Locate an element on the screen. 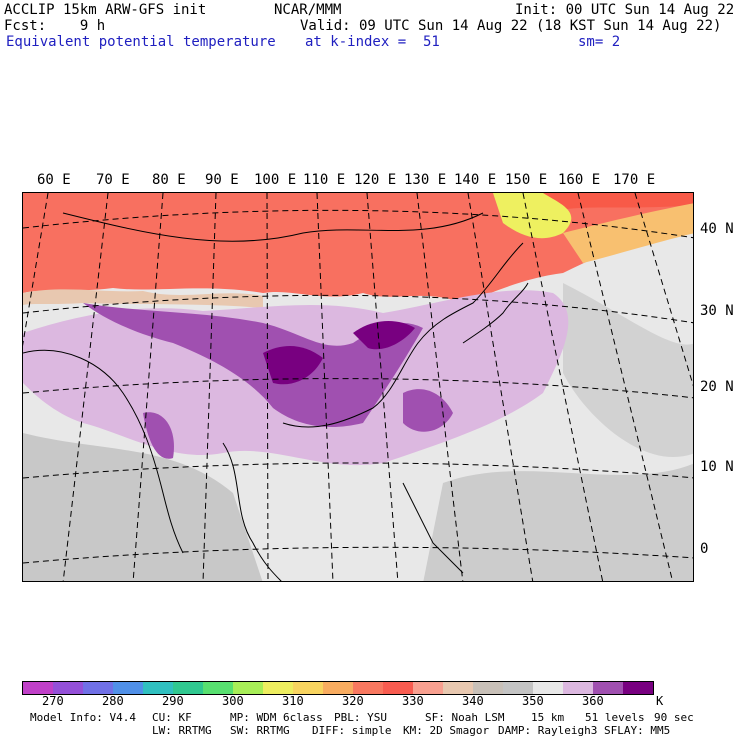 The image size is (740, 740). footer-levels: 51 levels is located at coordinates (615, 717).